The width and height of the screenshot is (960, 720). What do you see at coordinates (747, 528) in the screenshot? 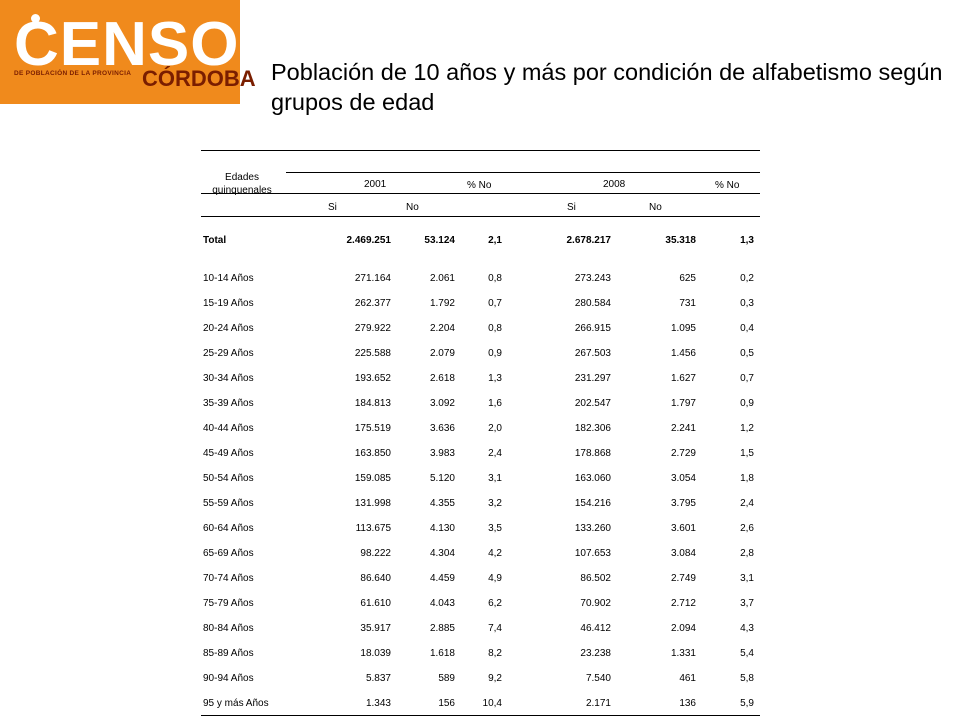
I see `pct-no-2008-cell: 2,6` at bounding box center [747, 528].